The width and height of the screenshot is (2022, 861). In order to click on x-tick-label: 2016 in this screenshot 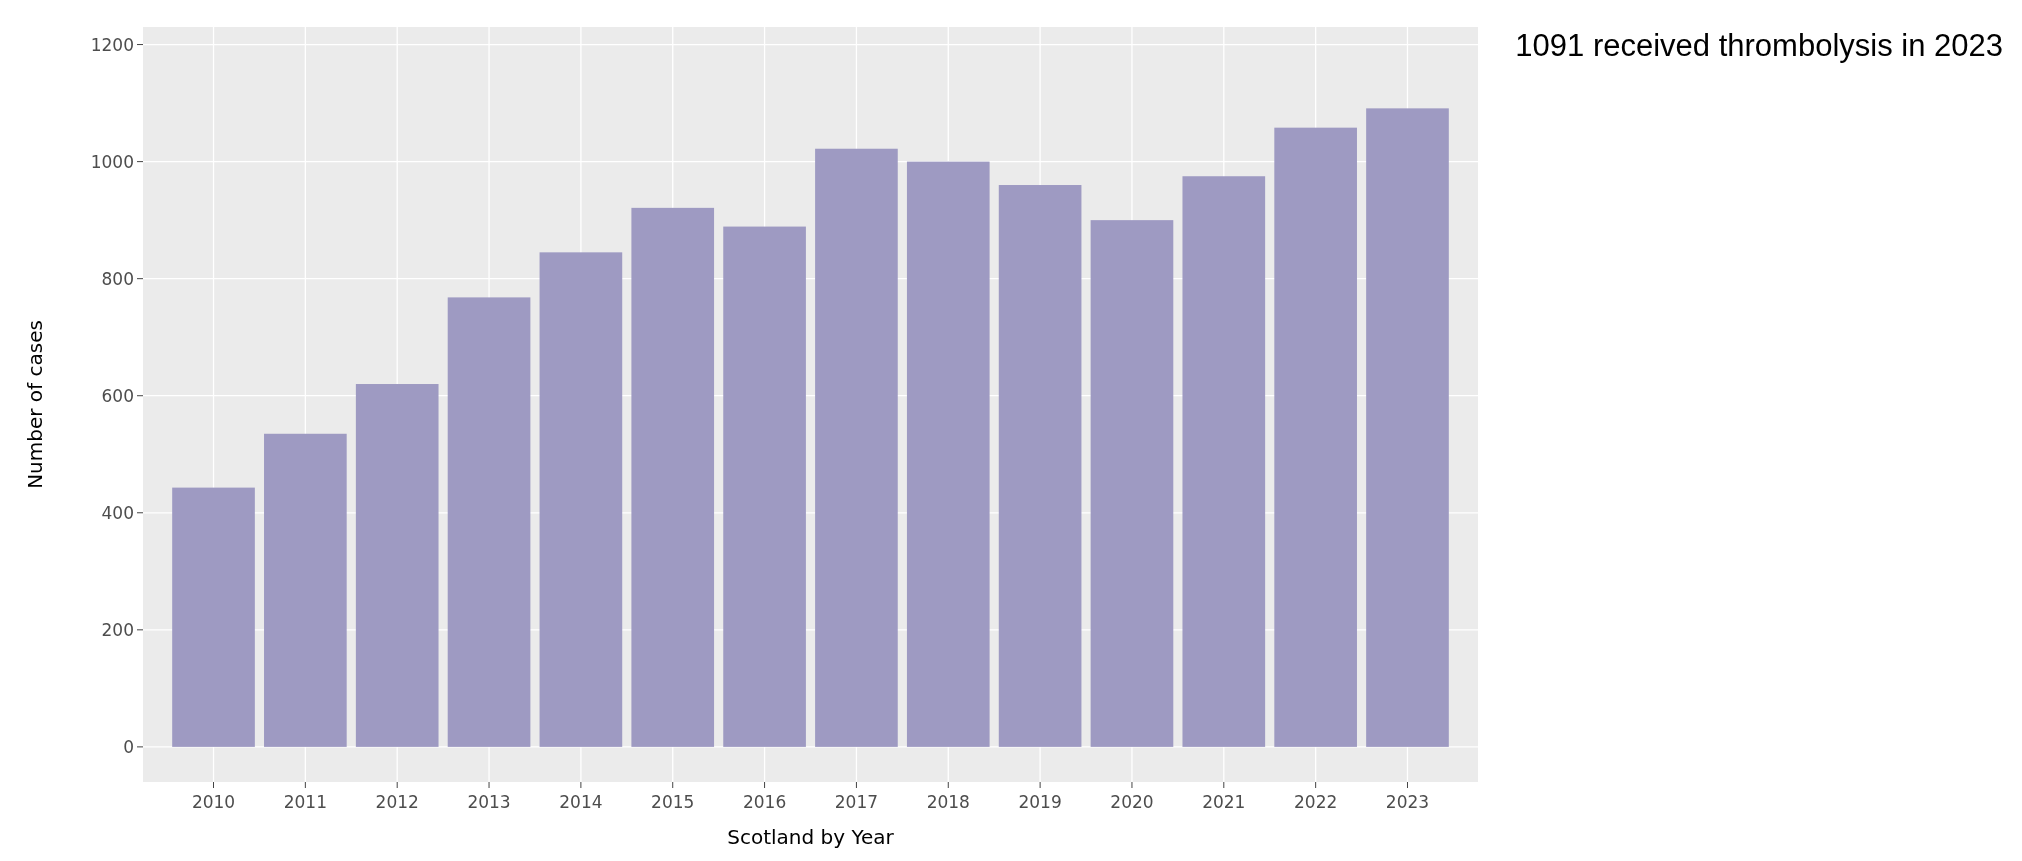, I will do `click(764, 802)`.